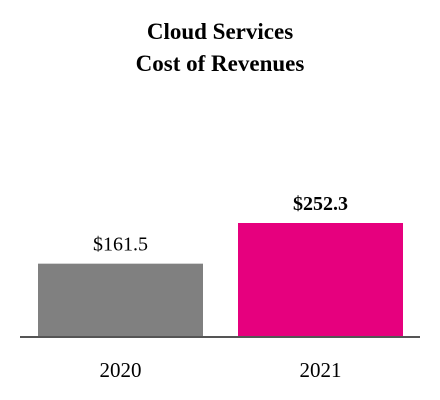 Image resolution: width=440 pixels, height=400 pixels. What do you see at coordinates (321, 370) in the screenshot?
I see `category-label-2021: 2021` at bounding box center [321, 370].